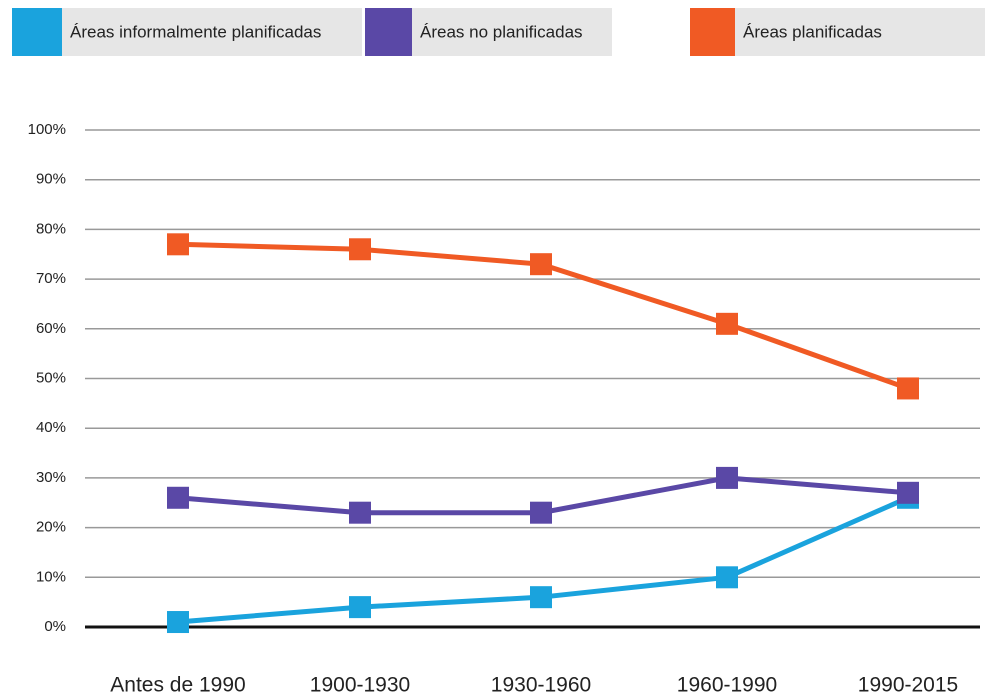 This screenshot has height=700, width=986. Describe the element at coordinates (195, 31) in the screenshot. I see `legend-label: Áreas informalmente planificadas` at that location.